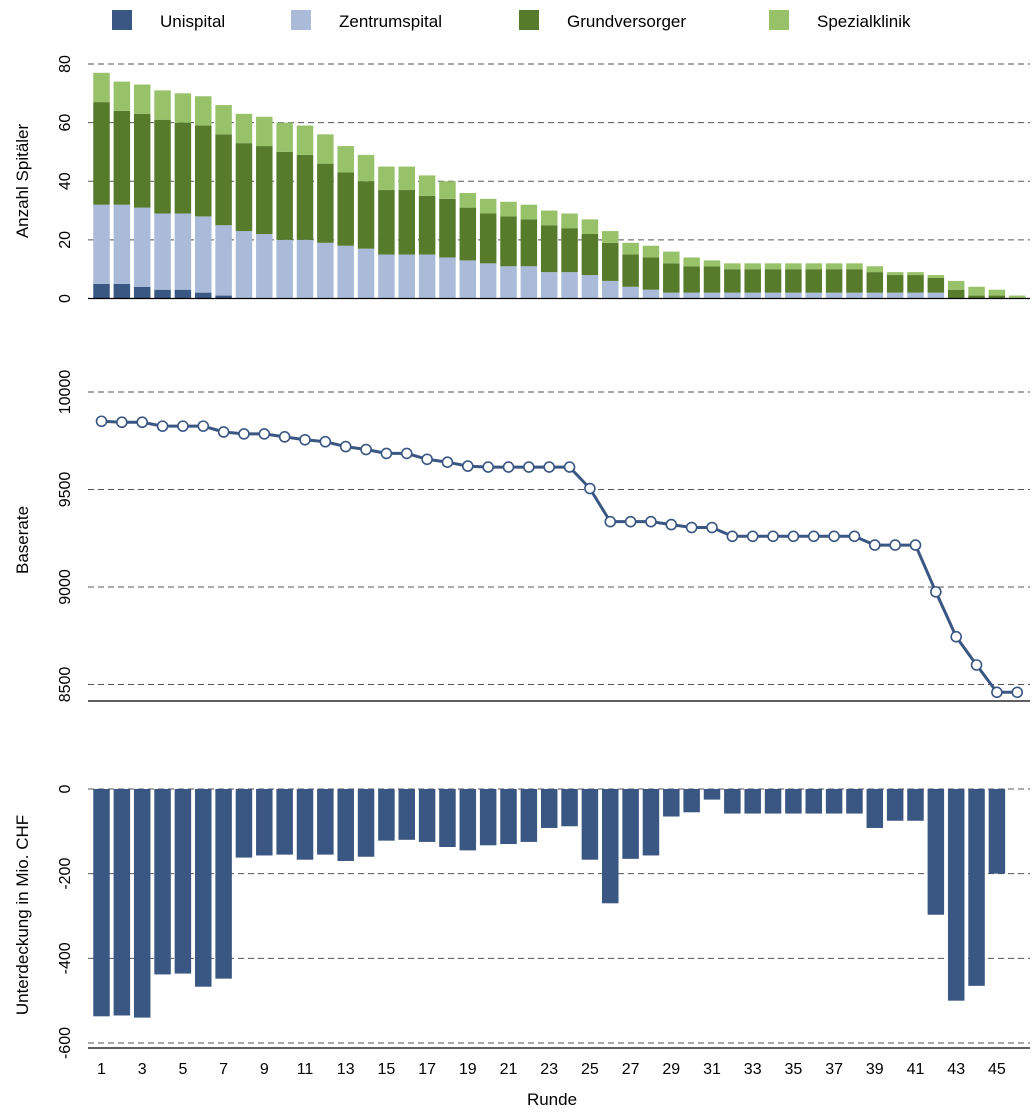 This screenshot has width=1035, height=1117. I want to click on x-tick-label: 25, so click(590, 1069).